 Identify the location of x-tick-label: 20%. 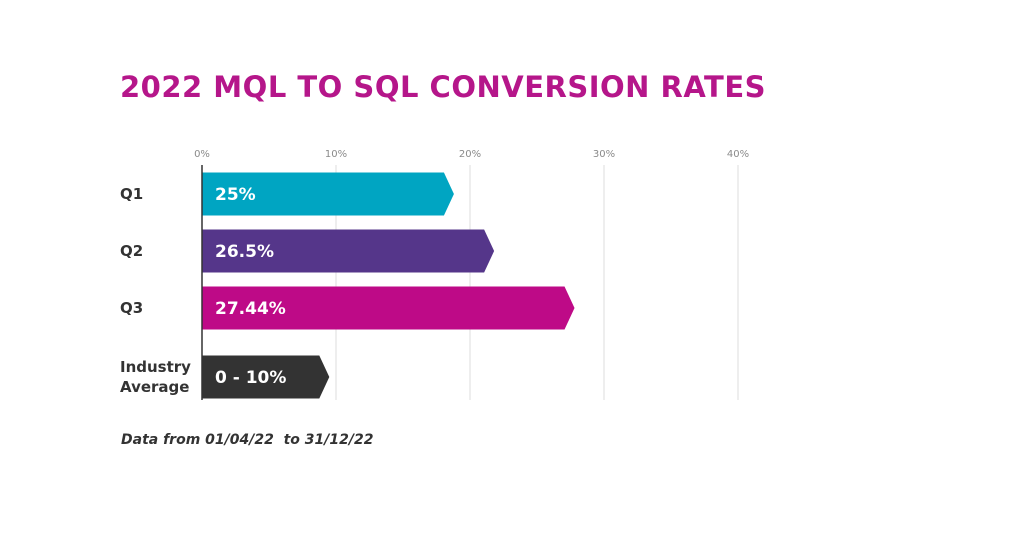
(470, 154).